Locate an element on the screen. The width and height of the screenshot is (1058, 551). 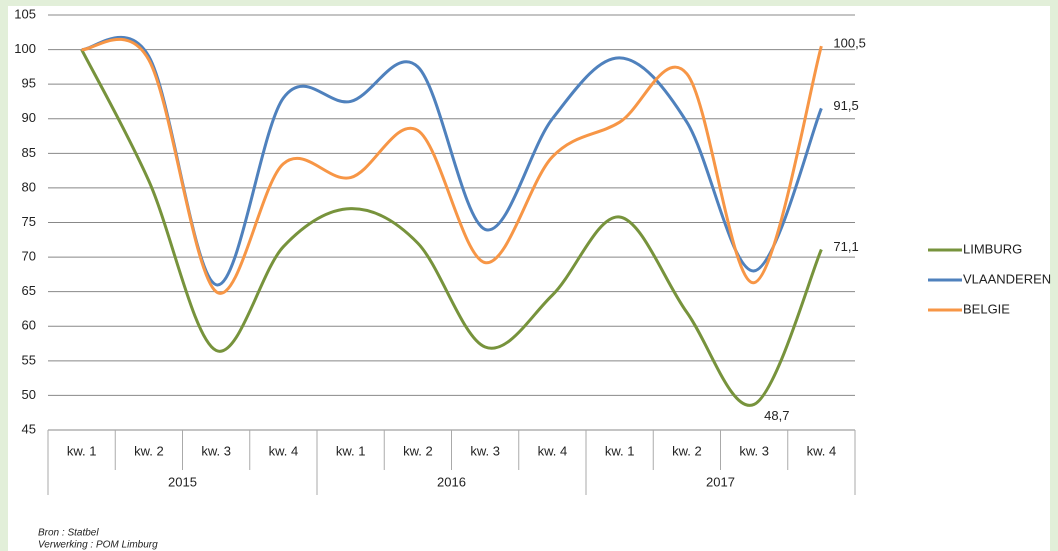
data-label: 100,5 is located at coordinates (849, 43).